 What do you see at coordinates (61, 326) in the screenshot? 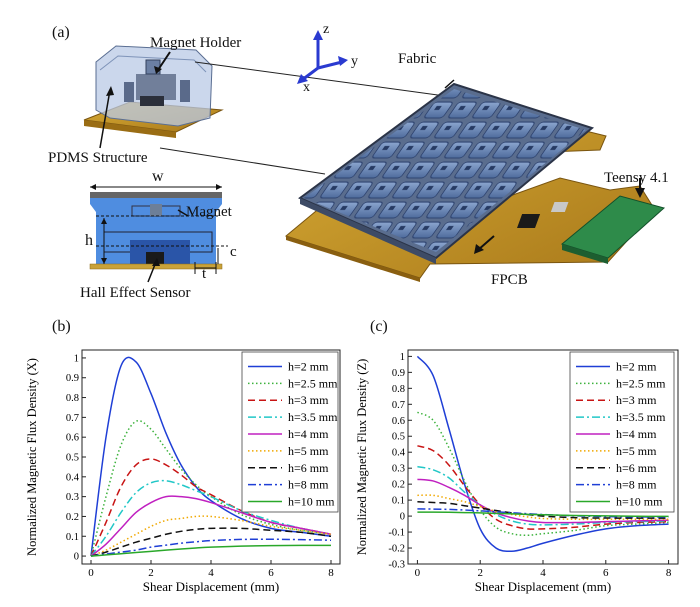
I see `panel-b-label: (b)` at bounding box center [61, 326].